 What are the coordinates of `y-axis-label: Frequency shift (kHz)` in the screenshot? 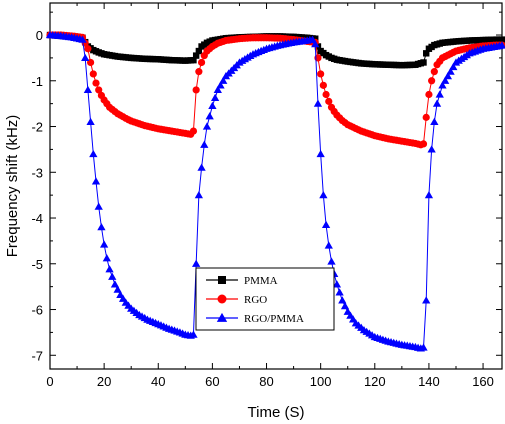 It's located at (12, 186).